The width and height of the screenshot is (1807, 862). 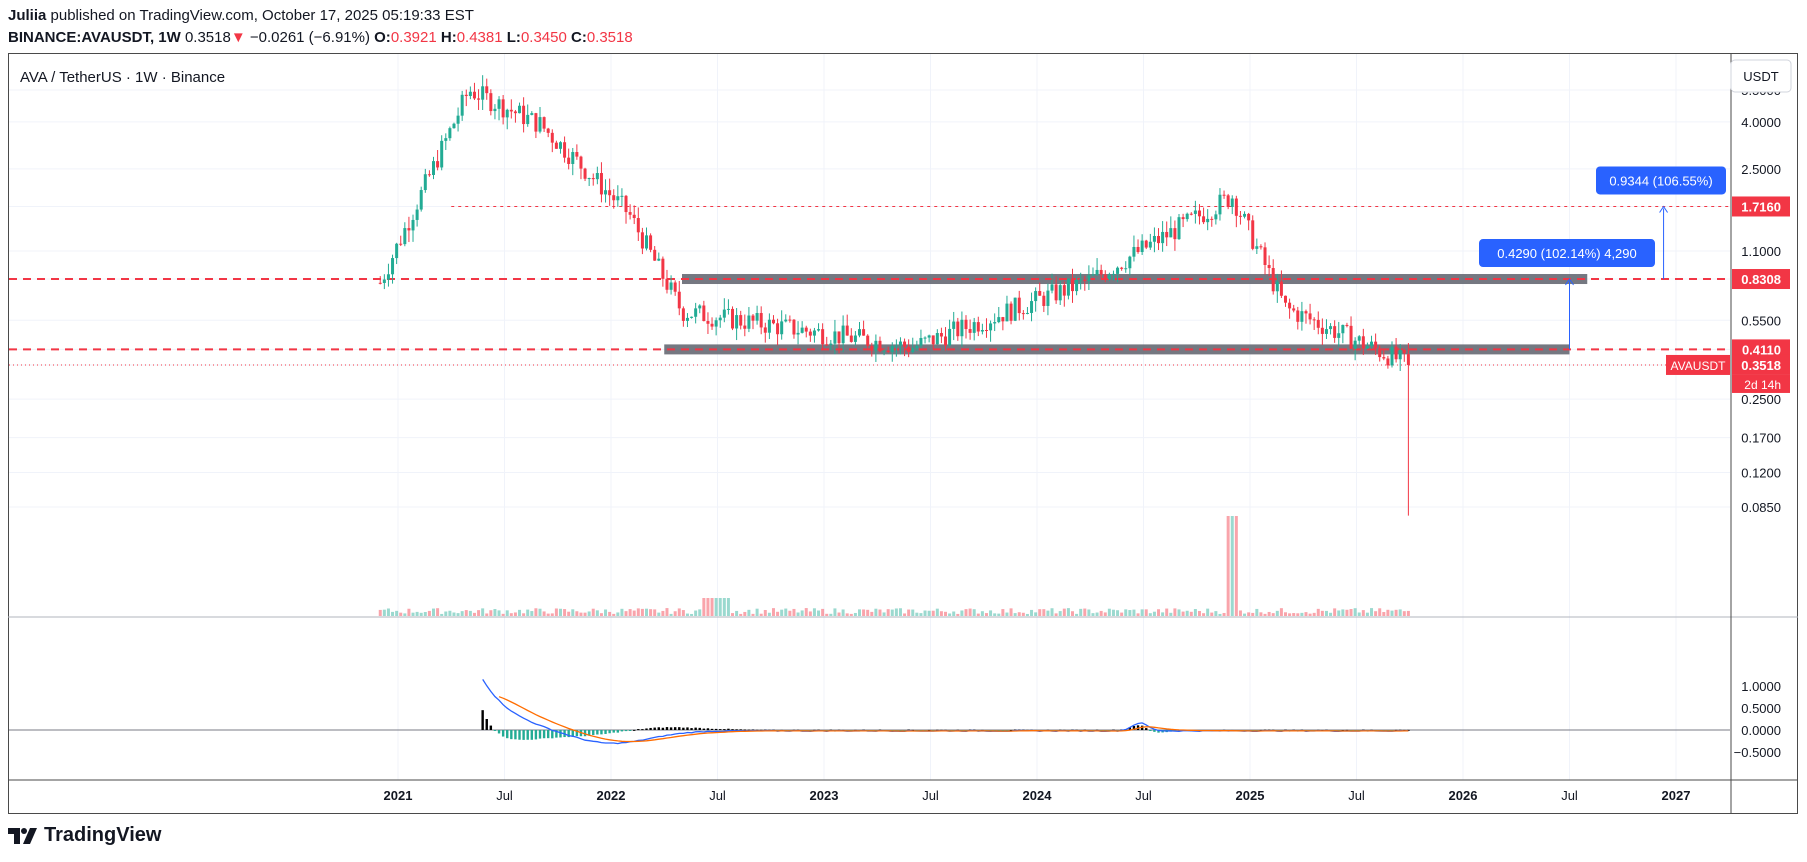 What do you see at coordinates (1569, 282) in the screenshot?
I see `measure-arrow-icon` at bounding box center [1569, 282].